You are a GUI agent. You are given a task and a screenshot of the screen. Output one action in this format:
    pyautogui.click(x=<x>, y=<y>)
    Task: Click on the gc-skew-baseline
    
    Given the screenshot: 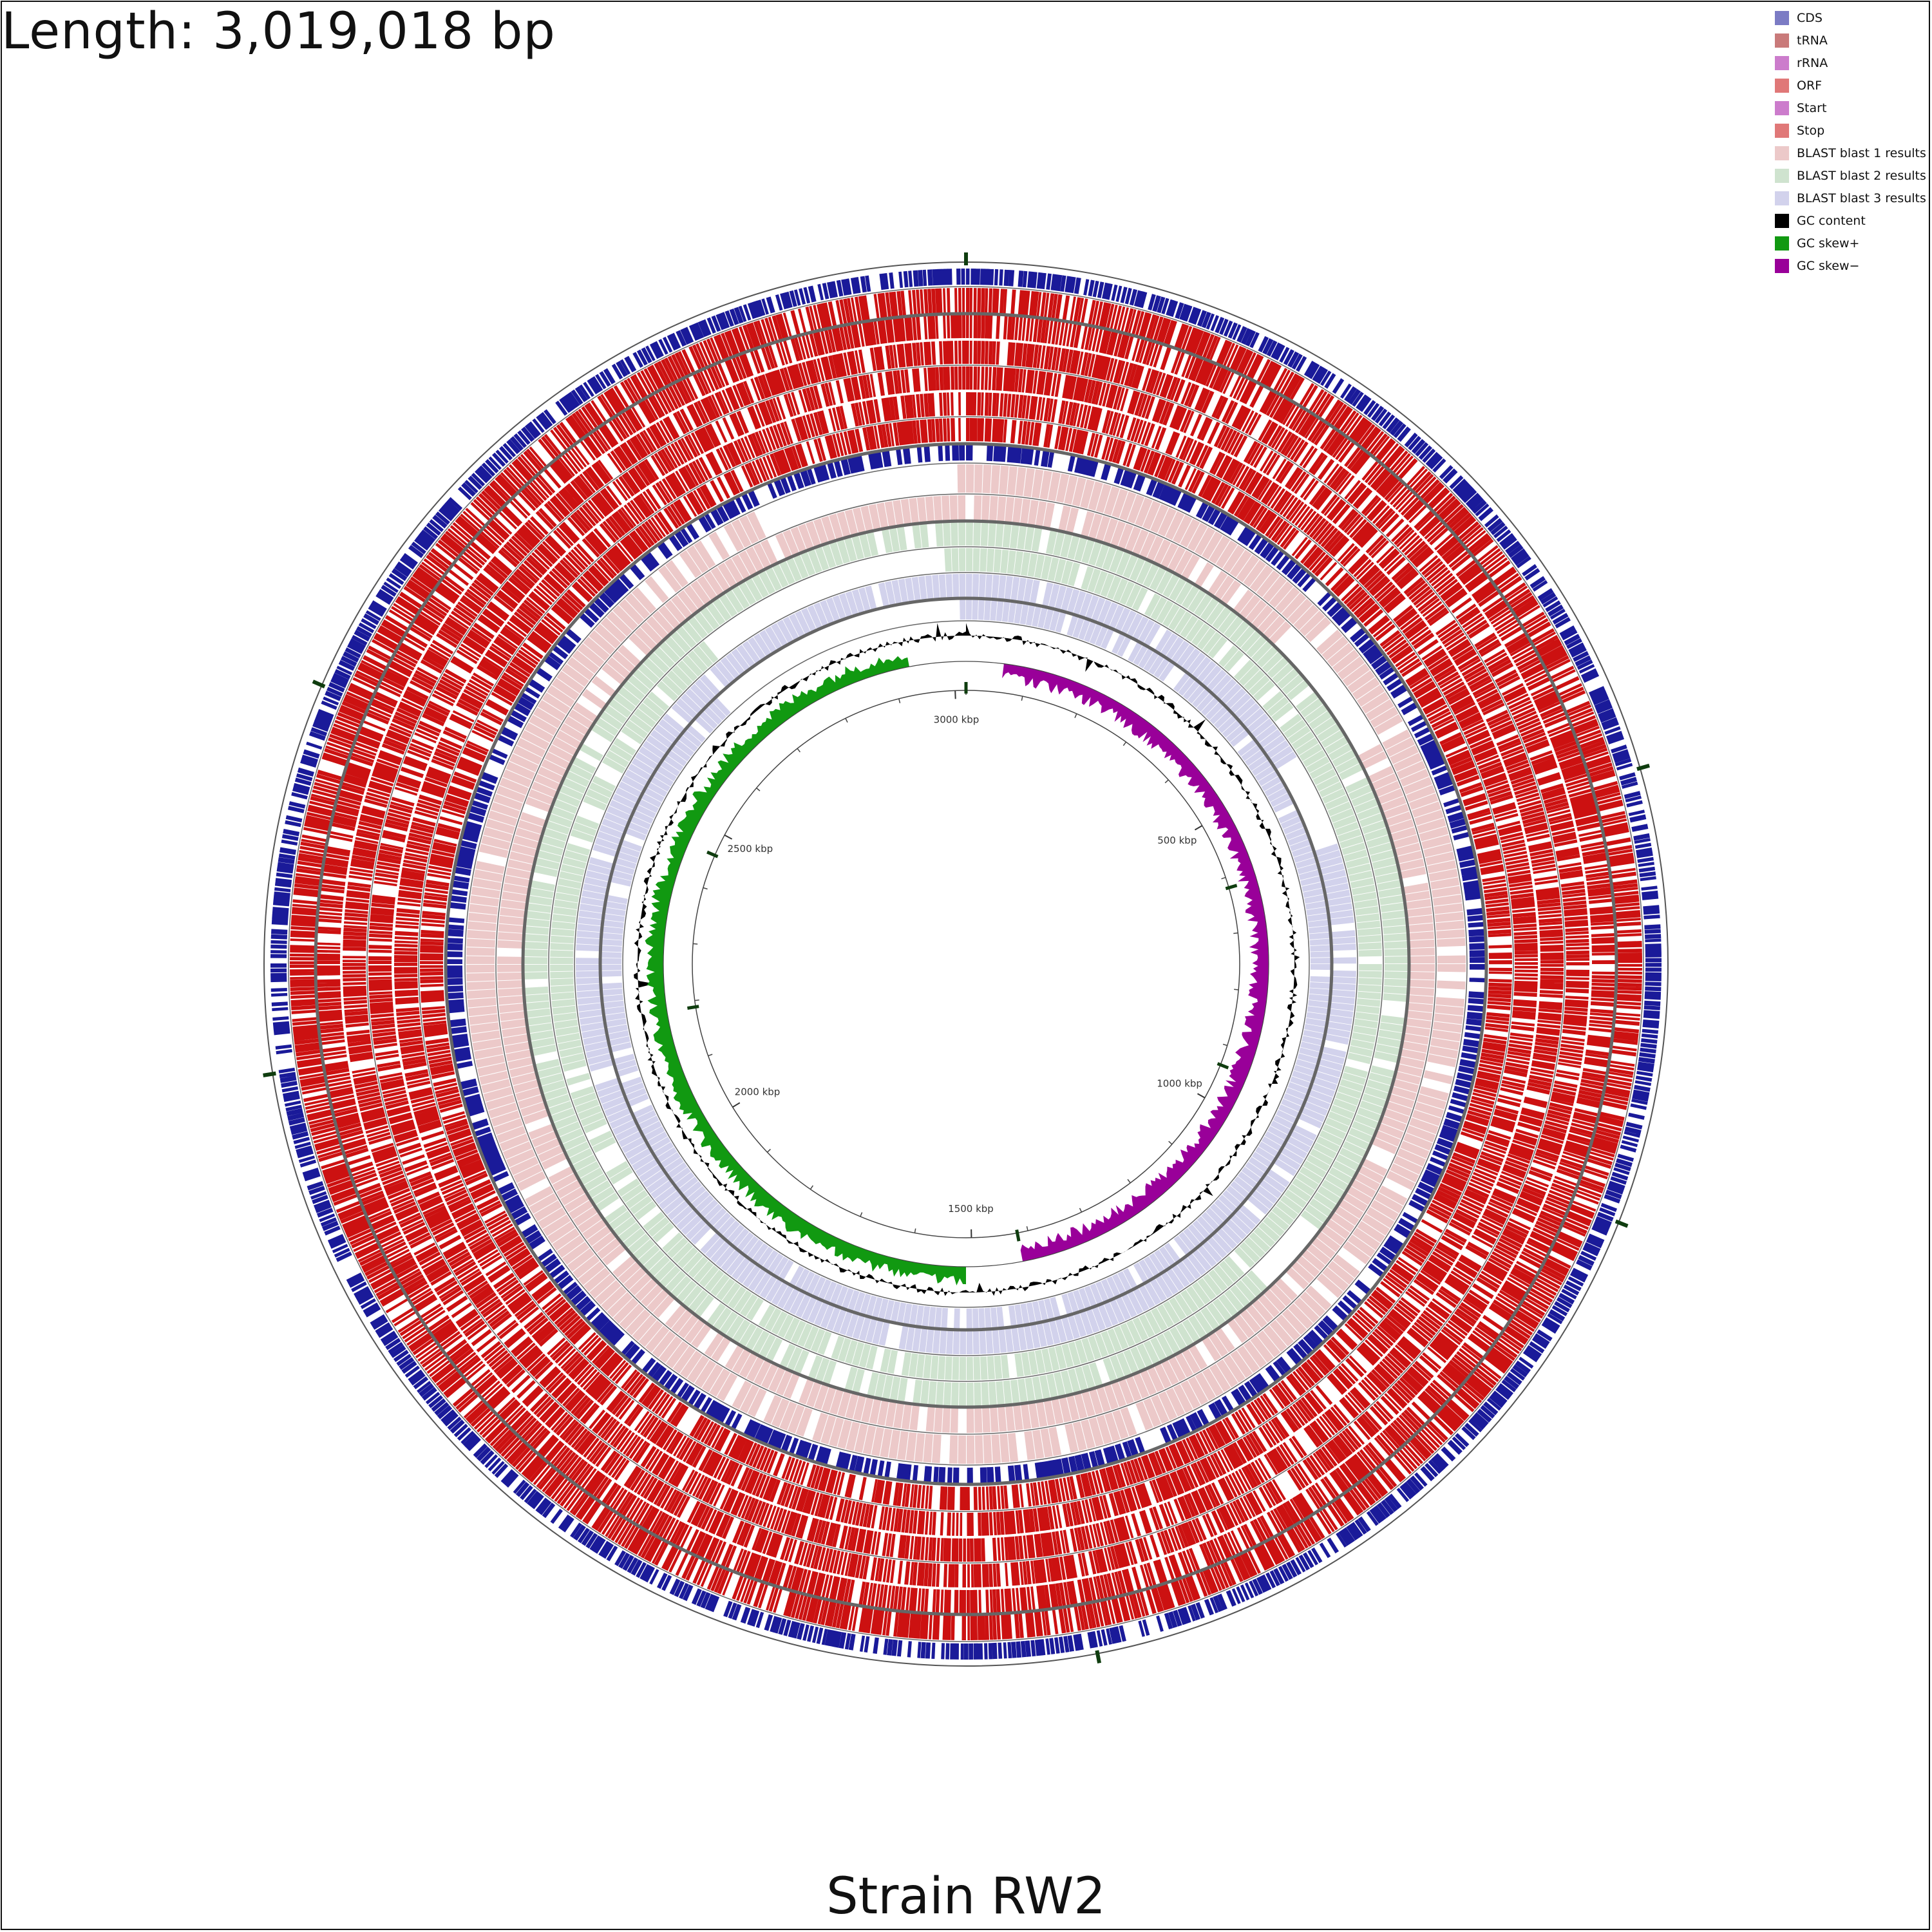 What is the action you would take?
    pyautogui.click(x=966, y=964)
    